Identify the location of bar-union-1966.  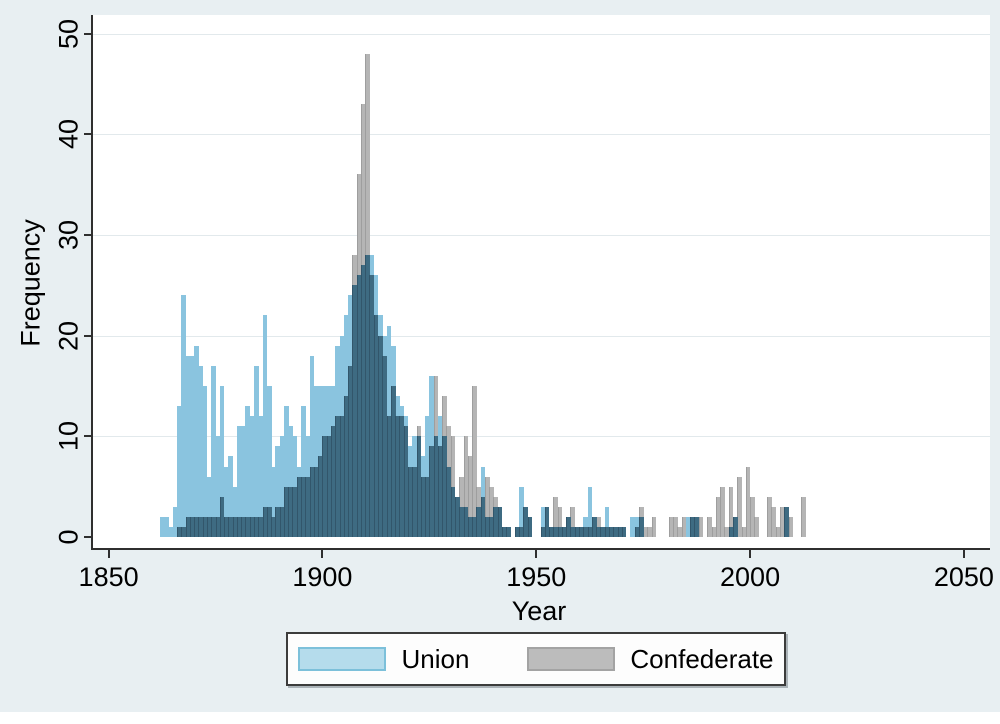
(607, 521).